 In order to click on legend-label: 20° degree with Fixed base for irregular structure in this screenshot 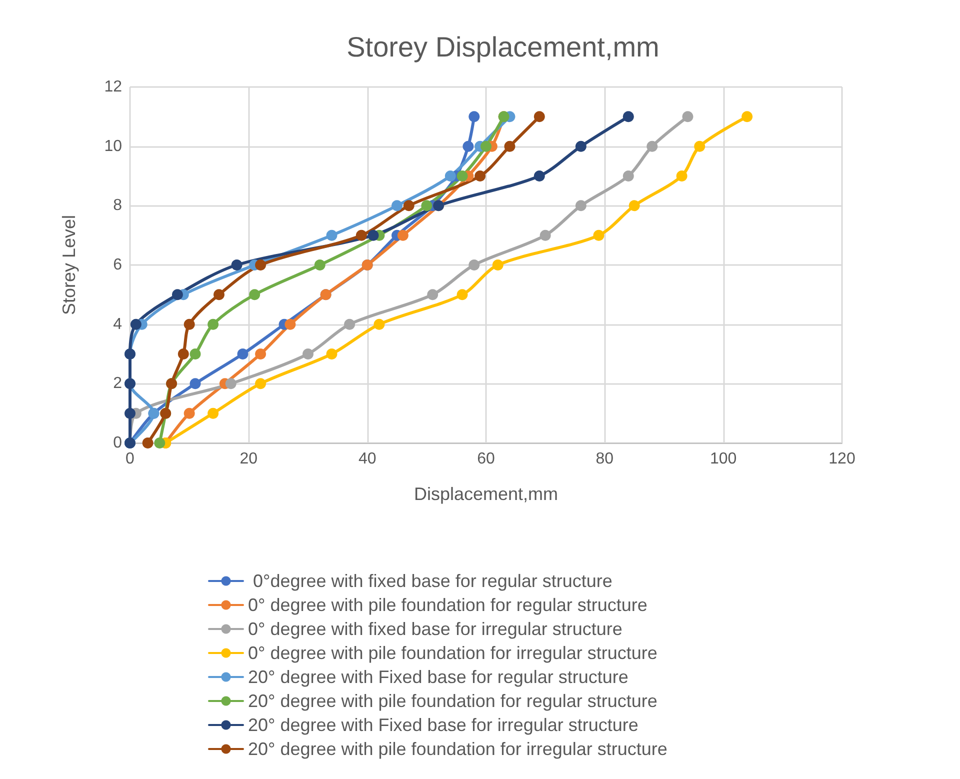, I will do `click(443, 725)`.